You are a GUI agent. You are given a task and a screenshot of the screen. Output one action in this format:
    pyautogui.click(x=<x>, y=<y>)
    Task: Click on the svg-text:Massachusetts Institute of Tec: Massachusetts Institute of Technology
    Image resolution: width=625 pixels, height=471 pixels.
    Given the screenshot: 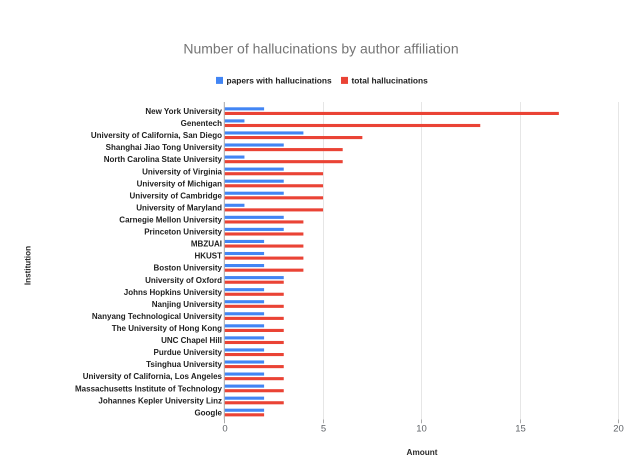 What is the action you would take?
    pyautogui.click(x=149, y=388)
    